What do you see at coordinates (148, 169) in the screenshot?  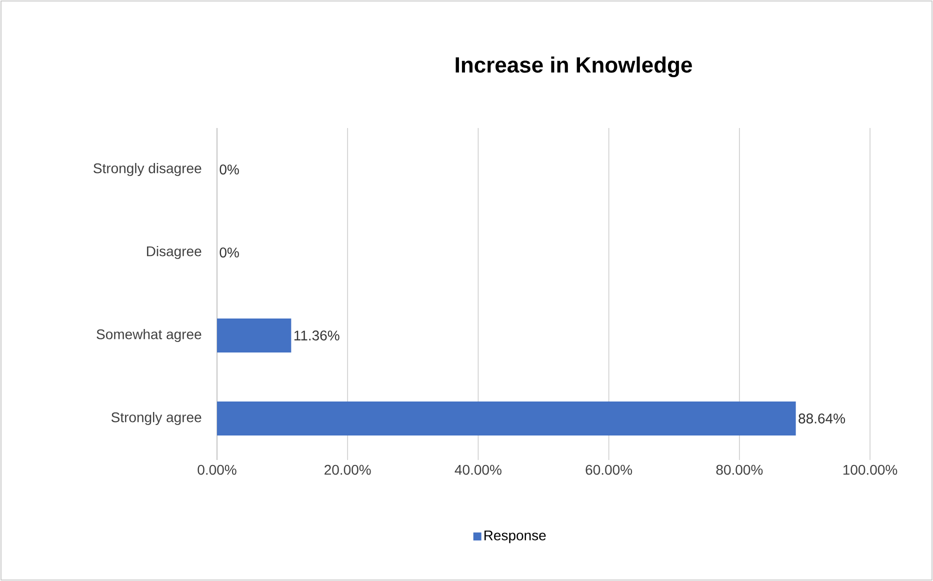 I see `y-tick-label: Strongly disagree` at bounding box center [148, 169].